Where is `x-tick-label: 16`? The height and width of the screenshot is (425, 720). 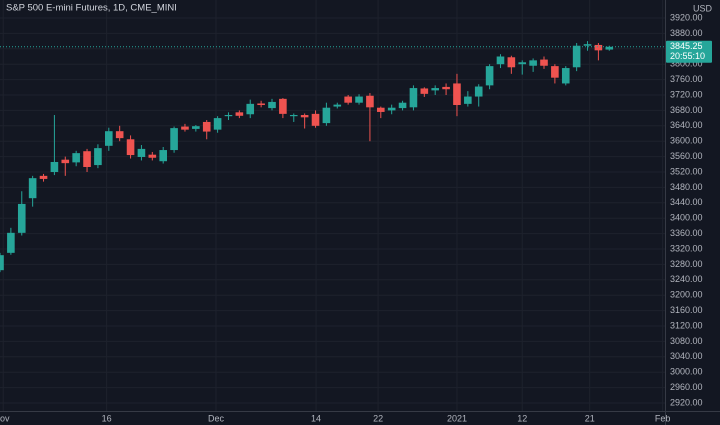
x-tick-label: 16 is located at coordinates (107, 418).